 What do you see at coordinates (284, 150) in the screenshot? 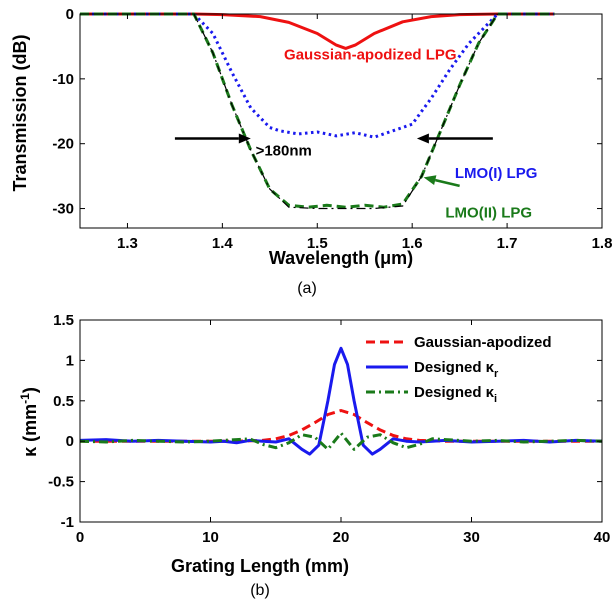
I see `annotation-bandwidth: >180nm` at bounding box center [284, 150].